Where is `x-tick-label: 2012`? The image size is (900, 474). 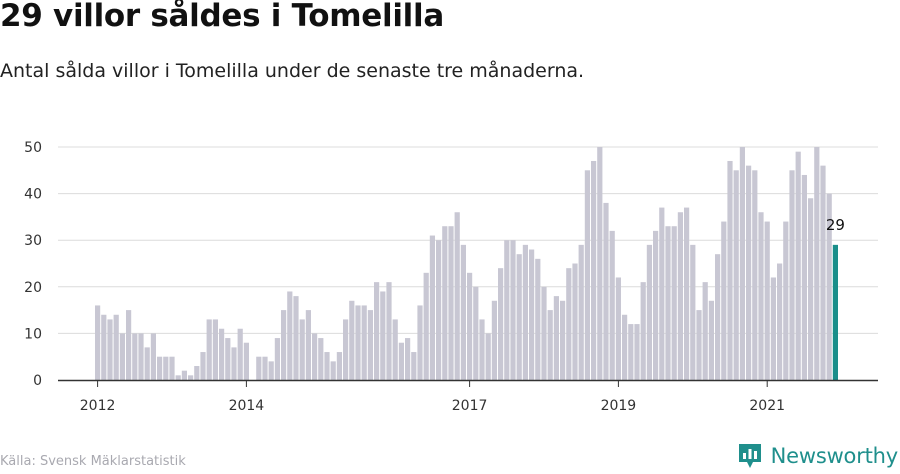 x-tick-label: 2012 is located at coordinates (98, 406).